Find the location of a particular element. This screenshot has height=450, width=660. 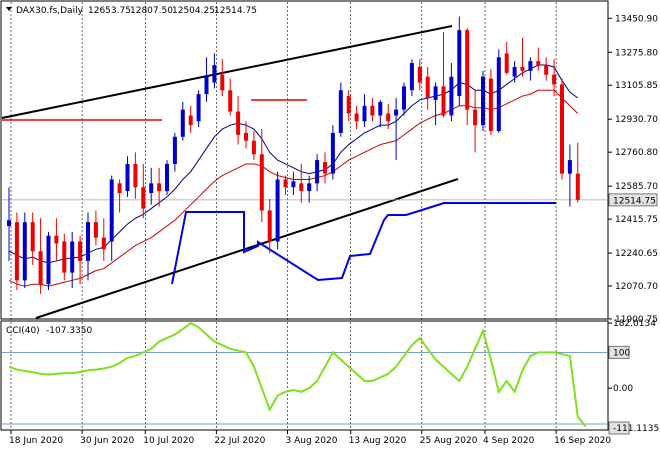

cci-tick-label: 0.00 is located at coordinates (623, 389).